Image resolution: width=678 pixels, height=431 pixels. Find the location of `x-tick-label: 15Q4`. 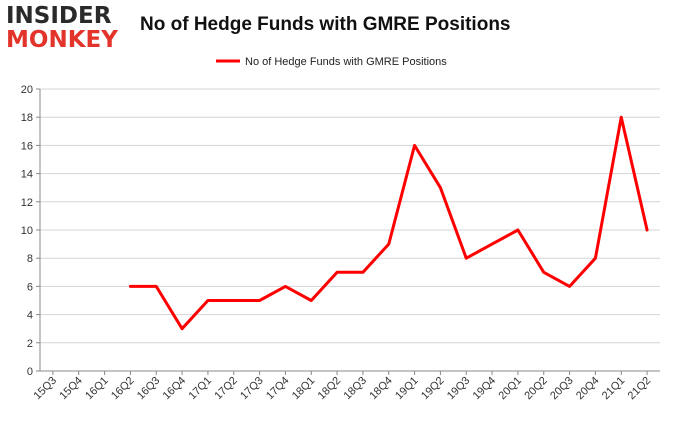

x-tick-label: 15Q4 is located at coordinates (71, 389).